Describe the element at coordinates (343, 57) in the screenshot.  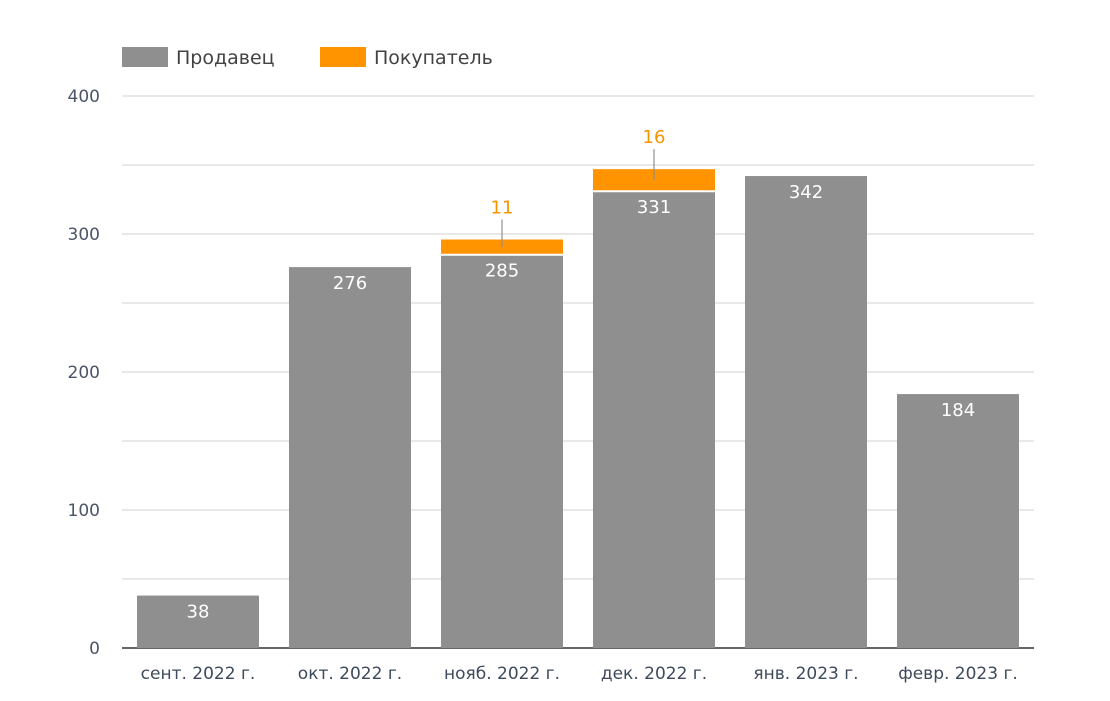
I see `legend-swatch-buyer` at that location.